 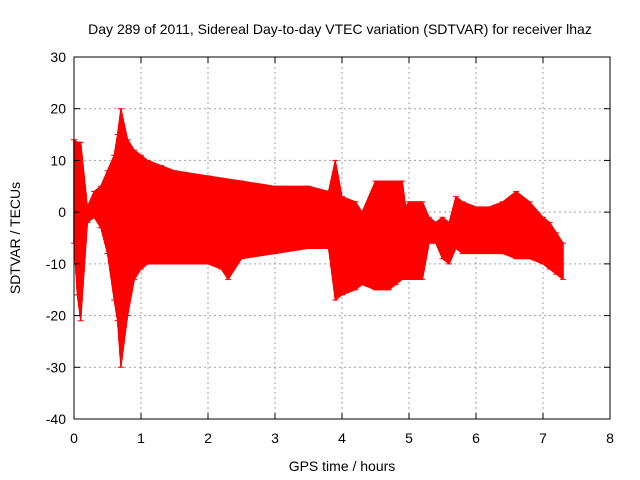 I want to click on x-tick-label: 8, so click(x=610, y=438).